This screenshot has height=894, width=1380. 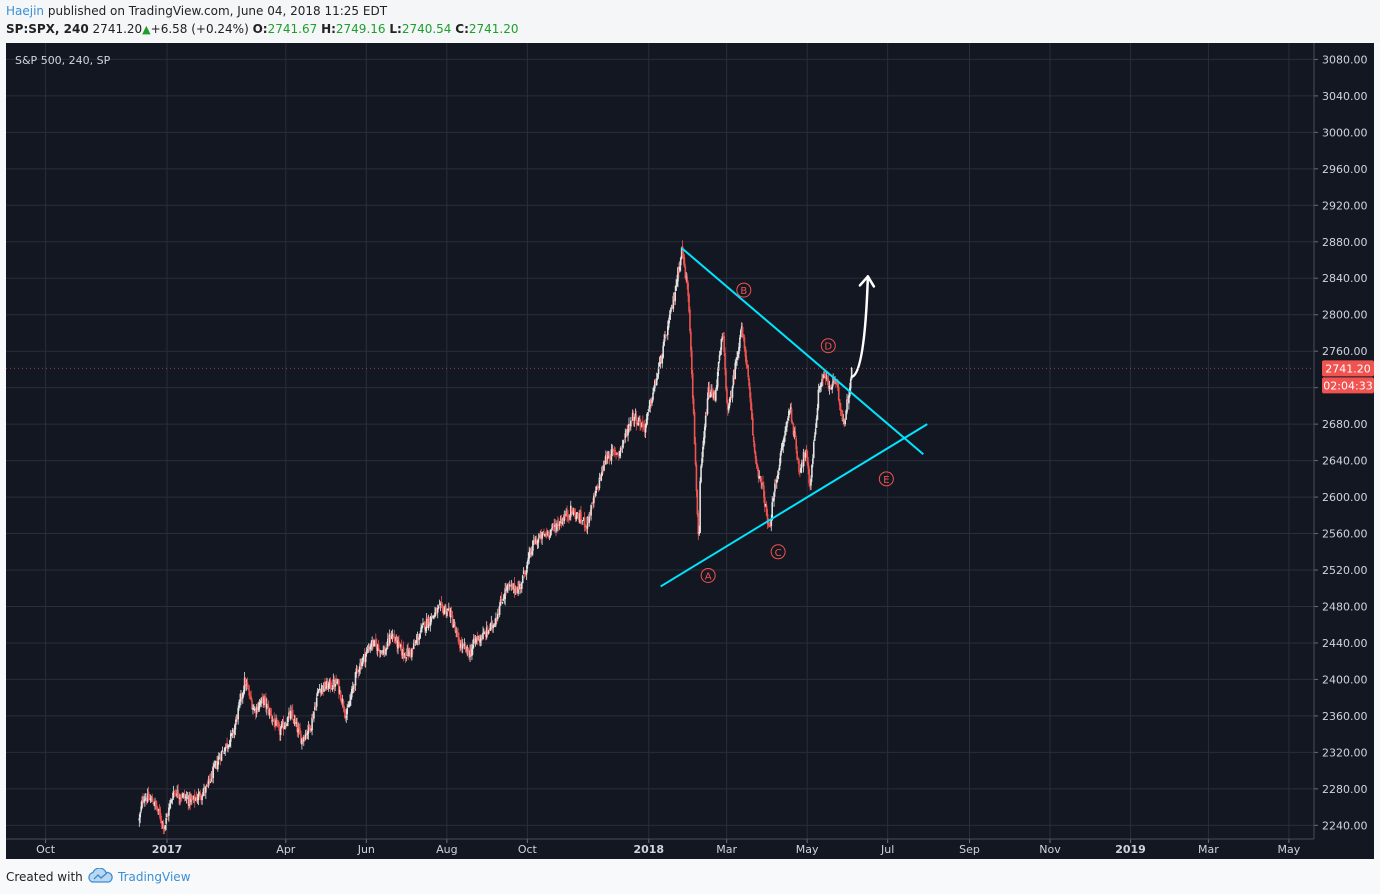 I want to click on projection-arrow, so click(x=860, y=326).